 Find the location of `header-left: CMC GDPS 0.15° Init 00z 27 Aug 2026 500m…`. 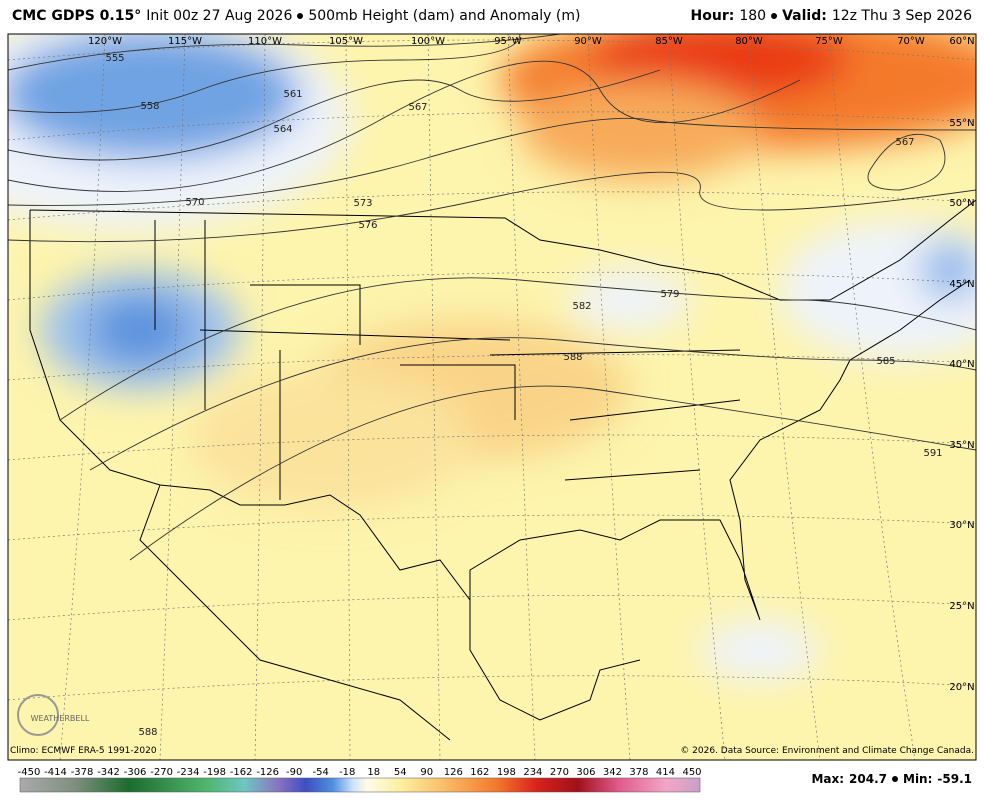

header-left: CMC GDPS 0.15° Init 00z 27 Aug 2026 500m… is located at coordinates (296, 16).